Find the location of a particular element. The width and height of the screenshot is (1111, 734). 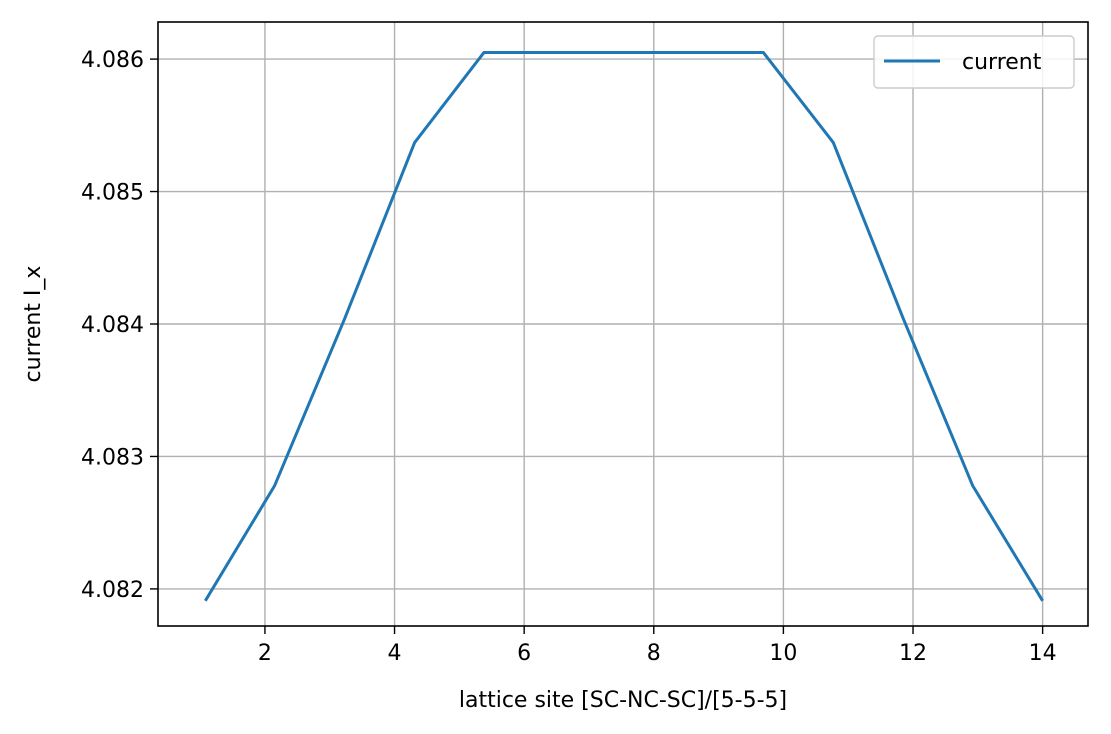

x-tick-label: 12 is located at coordinates (913, 653).